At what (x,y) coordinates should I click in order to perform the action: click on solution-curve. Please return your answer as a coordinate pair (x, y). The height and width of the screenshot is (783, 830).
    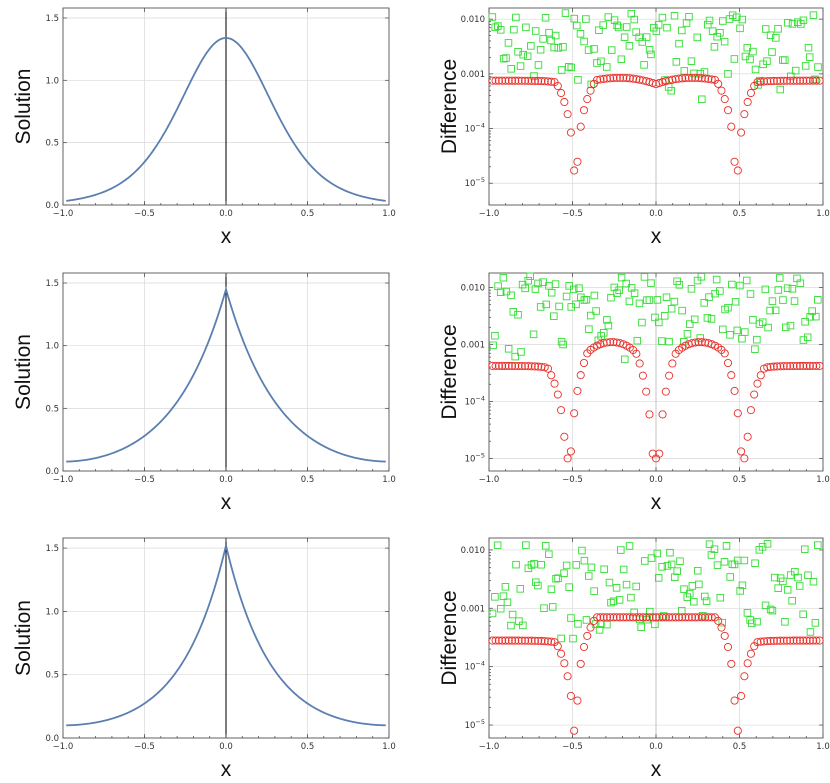
    Looking at the image, I should click on (226, 119).